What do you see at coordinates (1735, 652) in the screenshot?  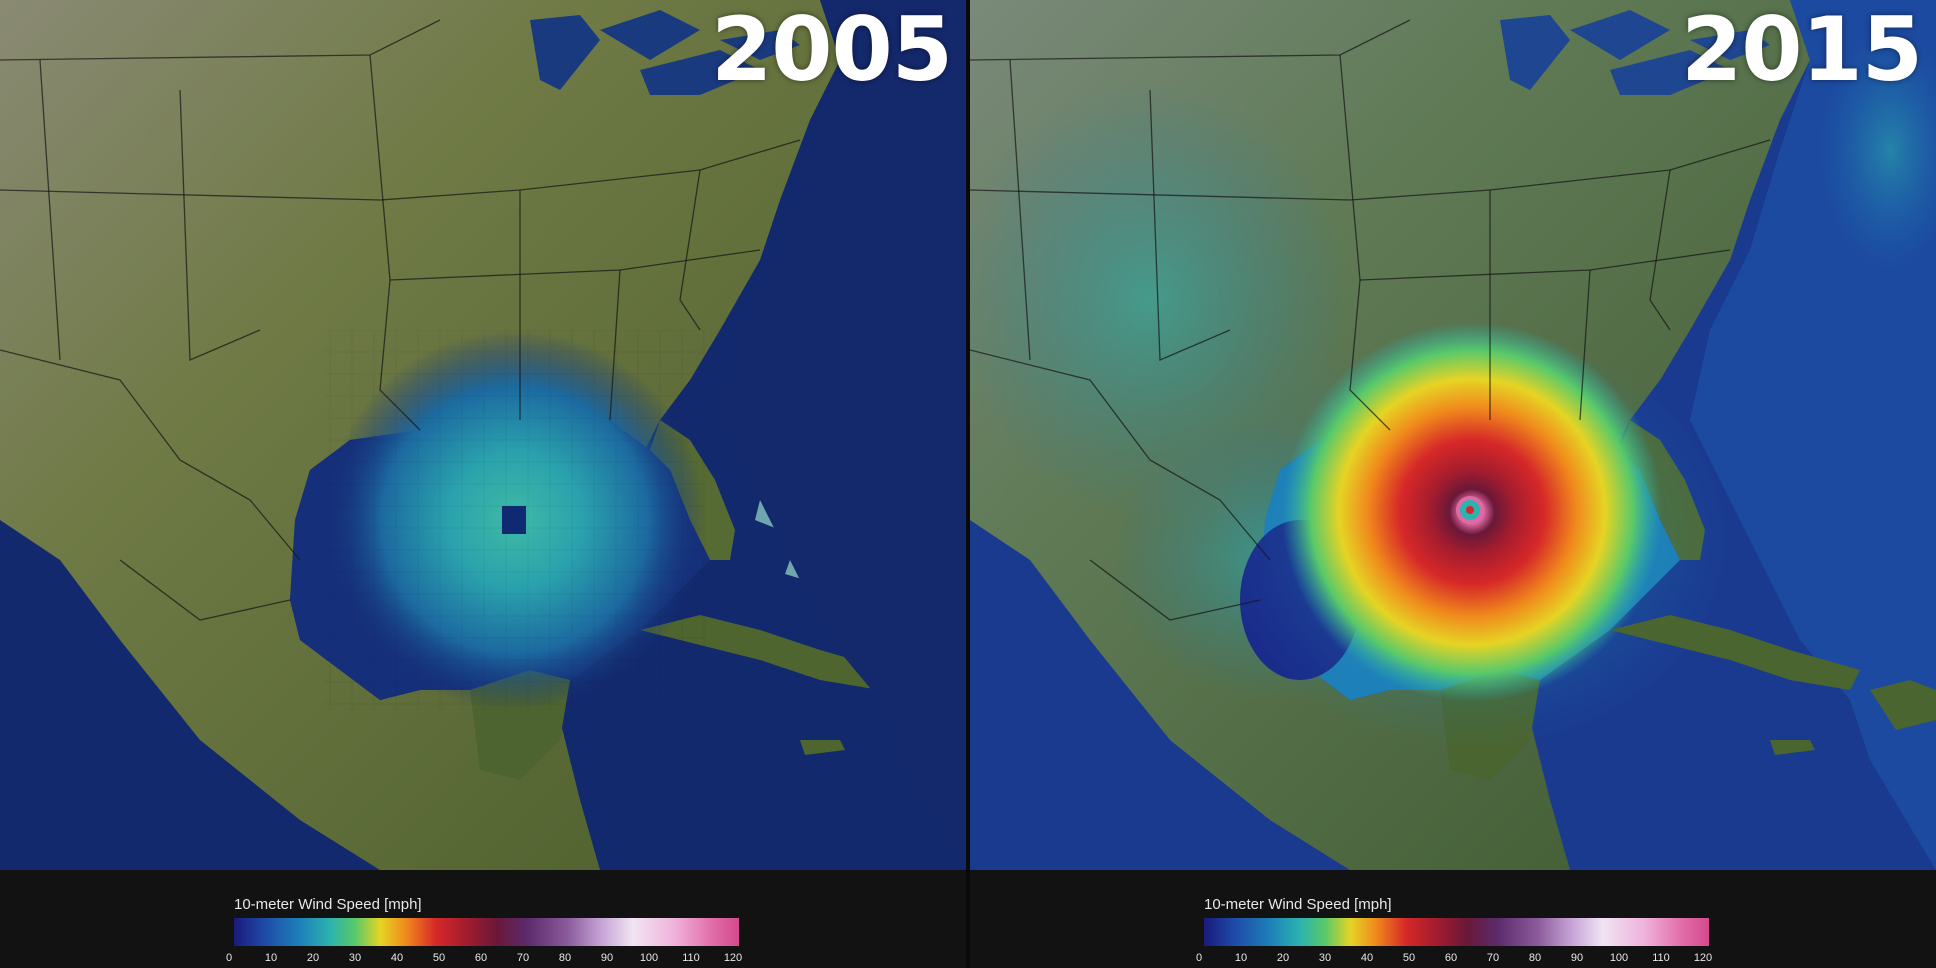 I see `landmass-cuba` at bounding box center [1735, 652].